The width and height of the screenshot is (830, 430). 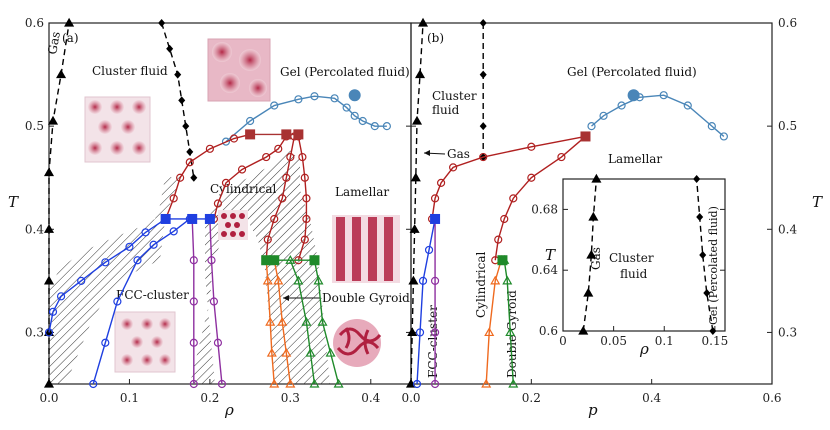 I want to click on region-label-gel-b: Gel (Percolated fluid), so click(x=632, y=72).